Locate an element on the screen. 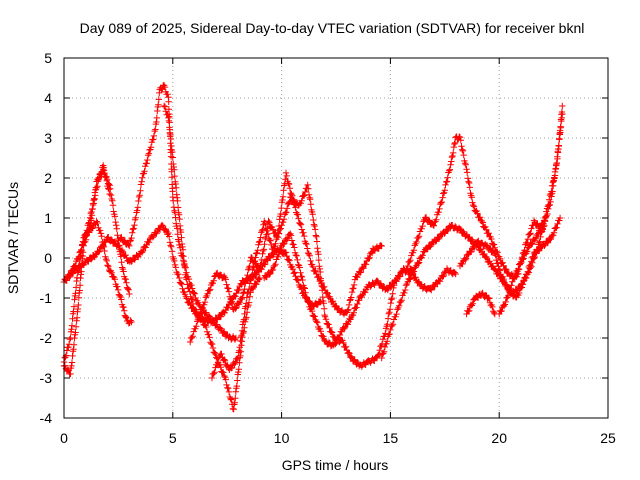 This screenshot has height=480, width=640. x-tick-label: 15 is located at coordinates (391, 438).